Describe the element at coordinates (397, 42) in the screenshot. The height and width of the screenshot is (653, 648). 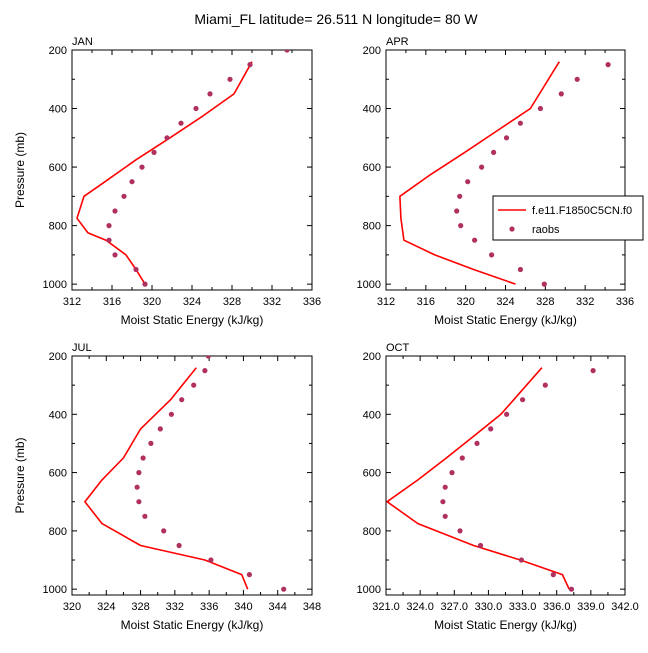
I see `panel-label: APR` at that location.